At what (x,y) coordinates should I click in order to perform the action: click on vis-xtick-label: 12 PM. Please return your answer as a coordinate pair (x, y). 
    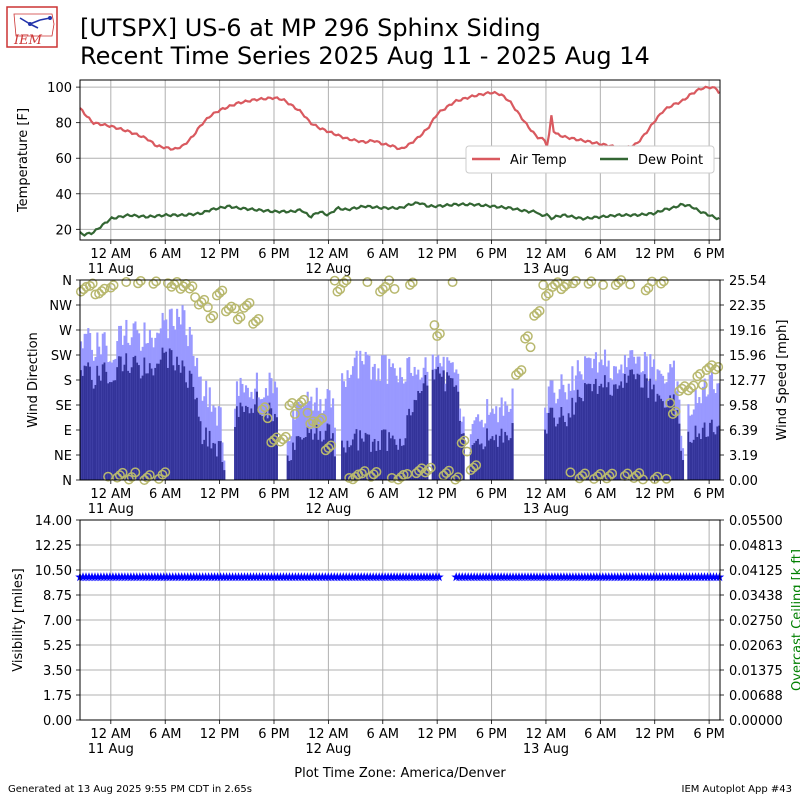
    Looking at the image, I should click on (437, 734).